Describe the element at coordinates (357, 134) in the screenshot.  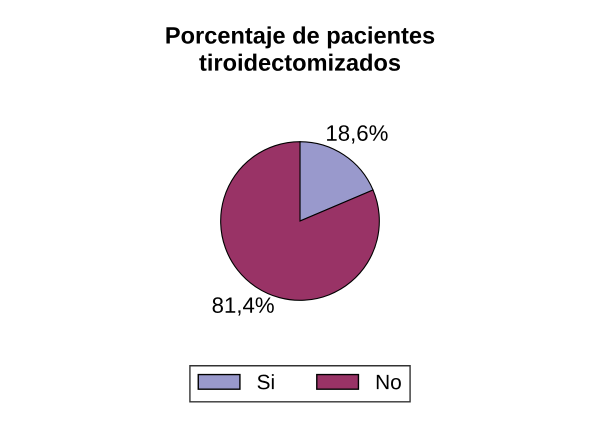
I see `data-label: 18,6%` at that location.